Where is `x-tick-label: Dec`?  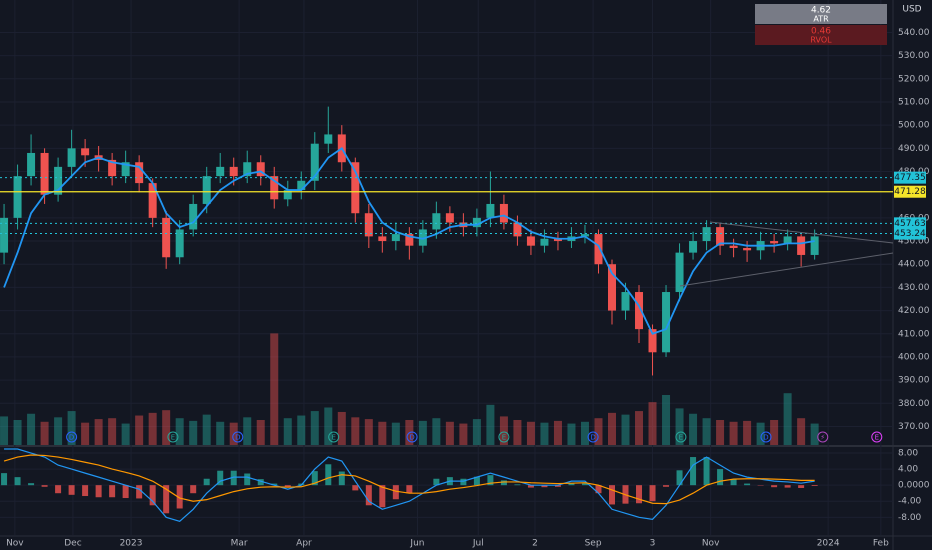
x-tick-label: Dec is located at coordinates (72, 544).